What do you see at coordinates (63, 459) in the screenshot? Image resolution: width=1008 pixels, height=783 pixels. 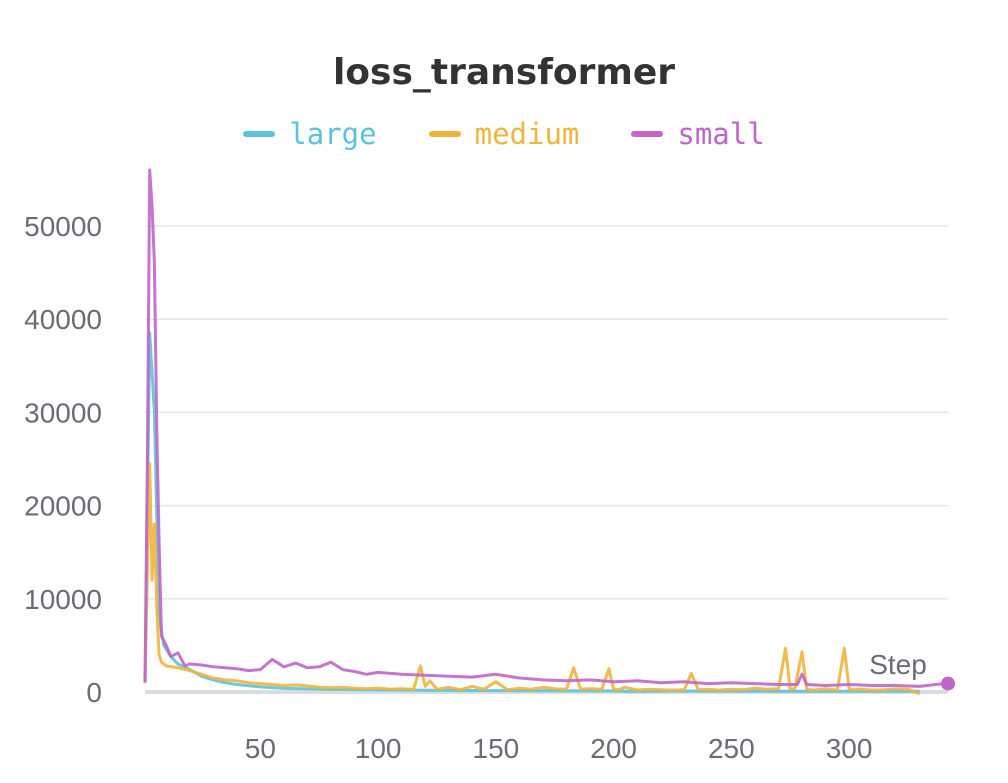 I see `y-axis-ticks: 0 10000 20000 30000 40000 50000` at bounding box center [63, 459].